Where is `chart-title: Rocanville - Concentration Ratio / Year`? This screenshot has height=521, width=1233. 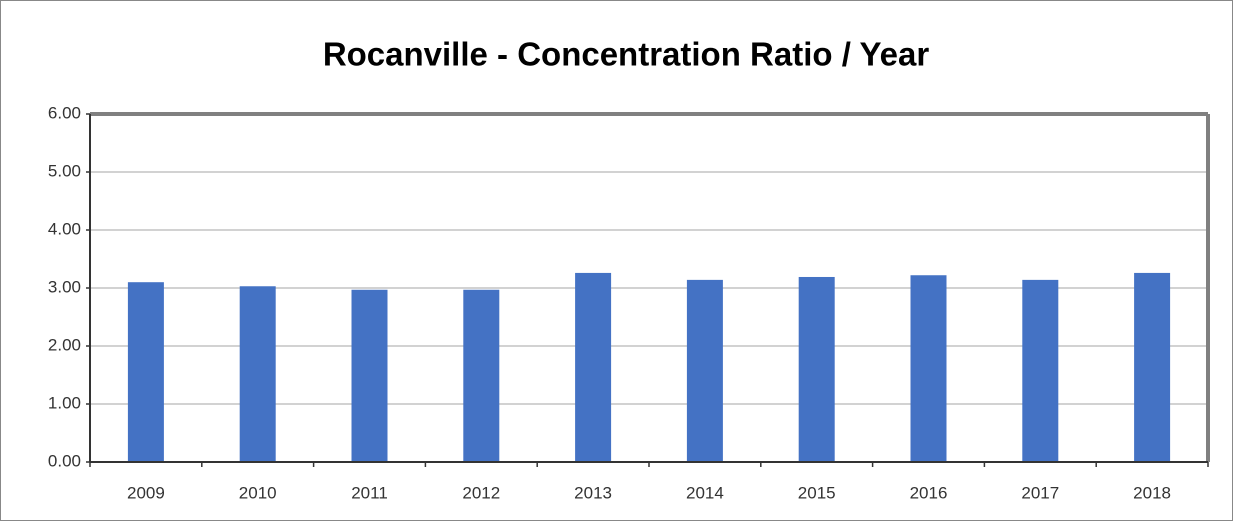 chart-title: Rocanville - Concentration Ratio / Year is located at coordinates (626, 54).